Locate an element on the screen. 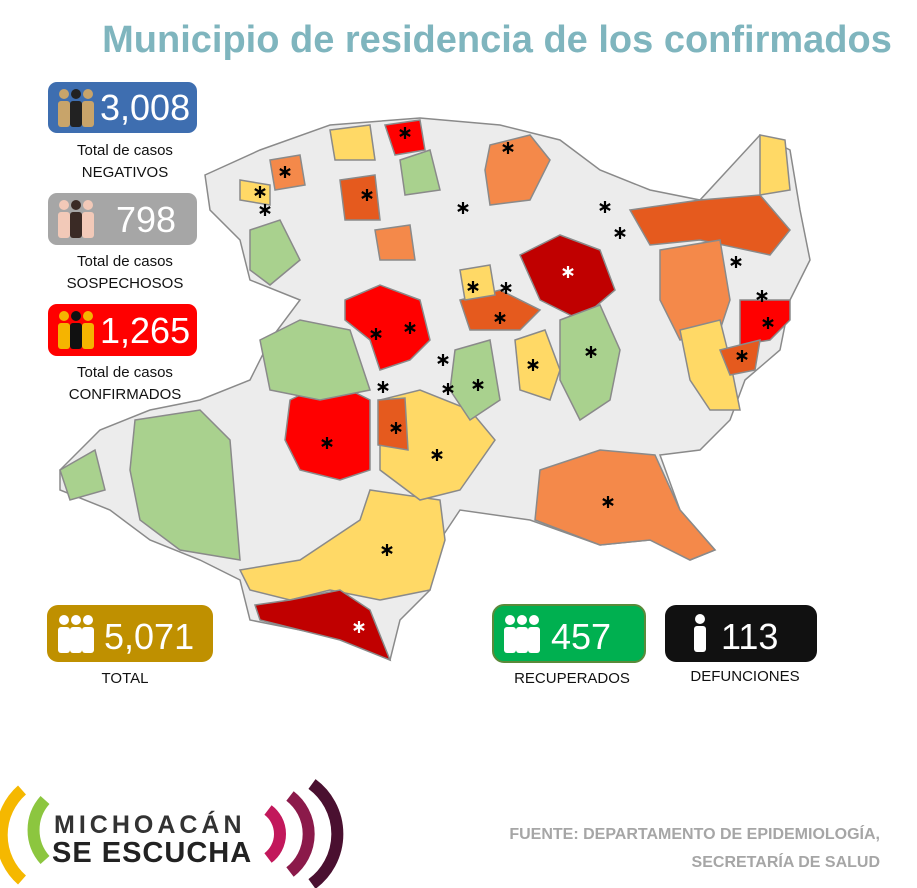  label: RECUPERADOS is located at coordinates (572, 678).